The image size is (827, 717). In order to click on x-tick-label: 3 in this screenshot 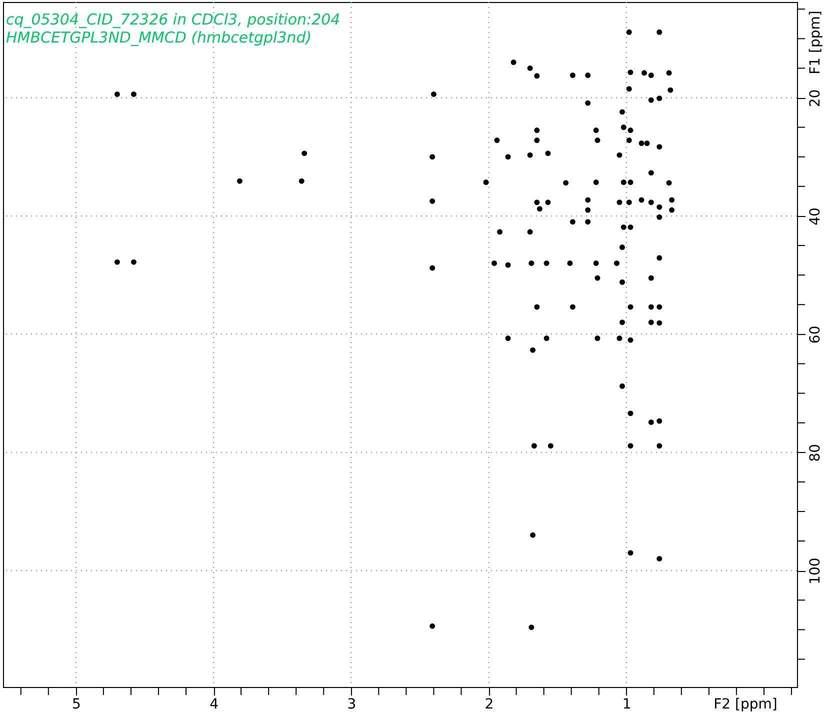, I will do `click(351, 704)`.